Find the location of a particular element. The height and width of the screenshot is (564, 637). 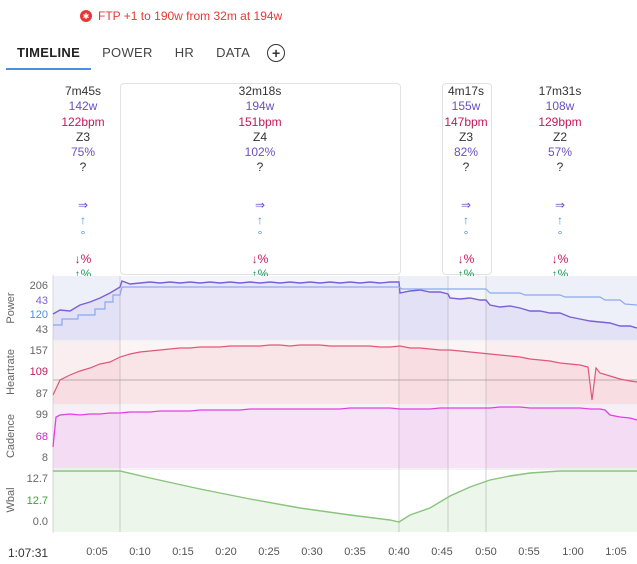

heartrate-line is located at coordinates (344, 372).